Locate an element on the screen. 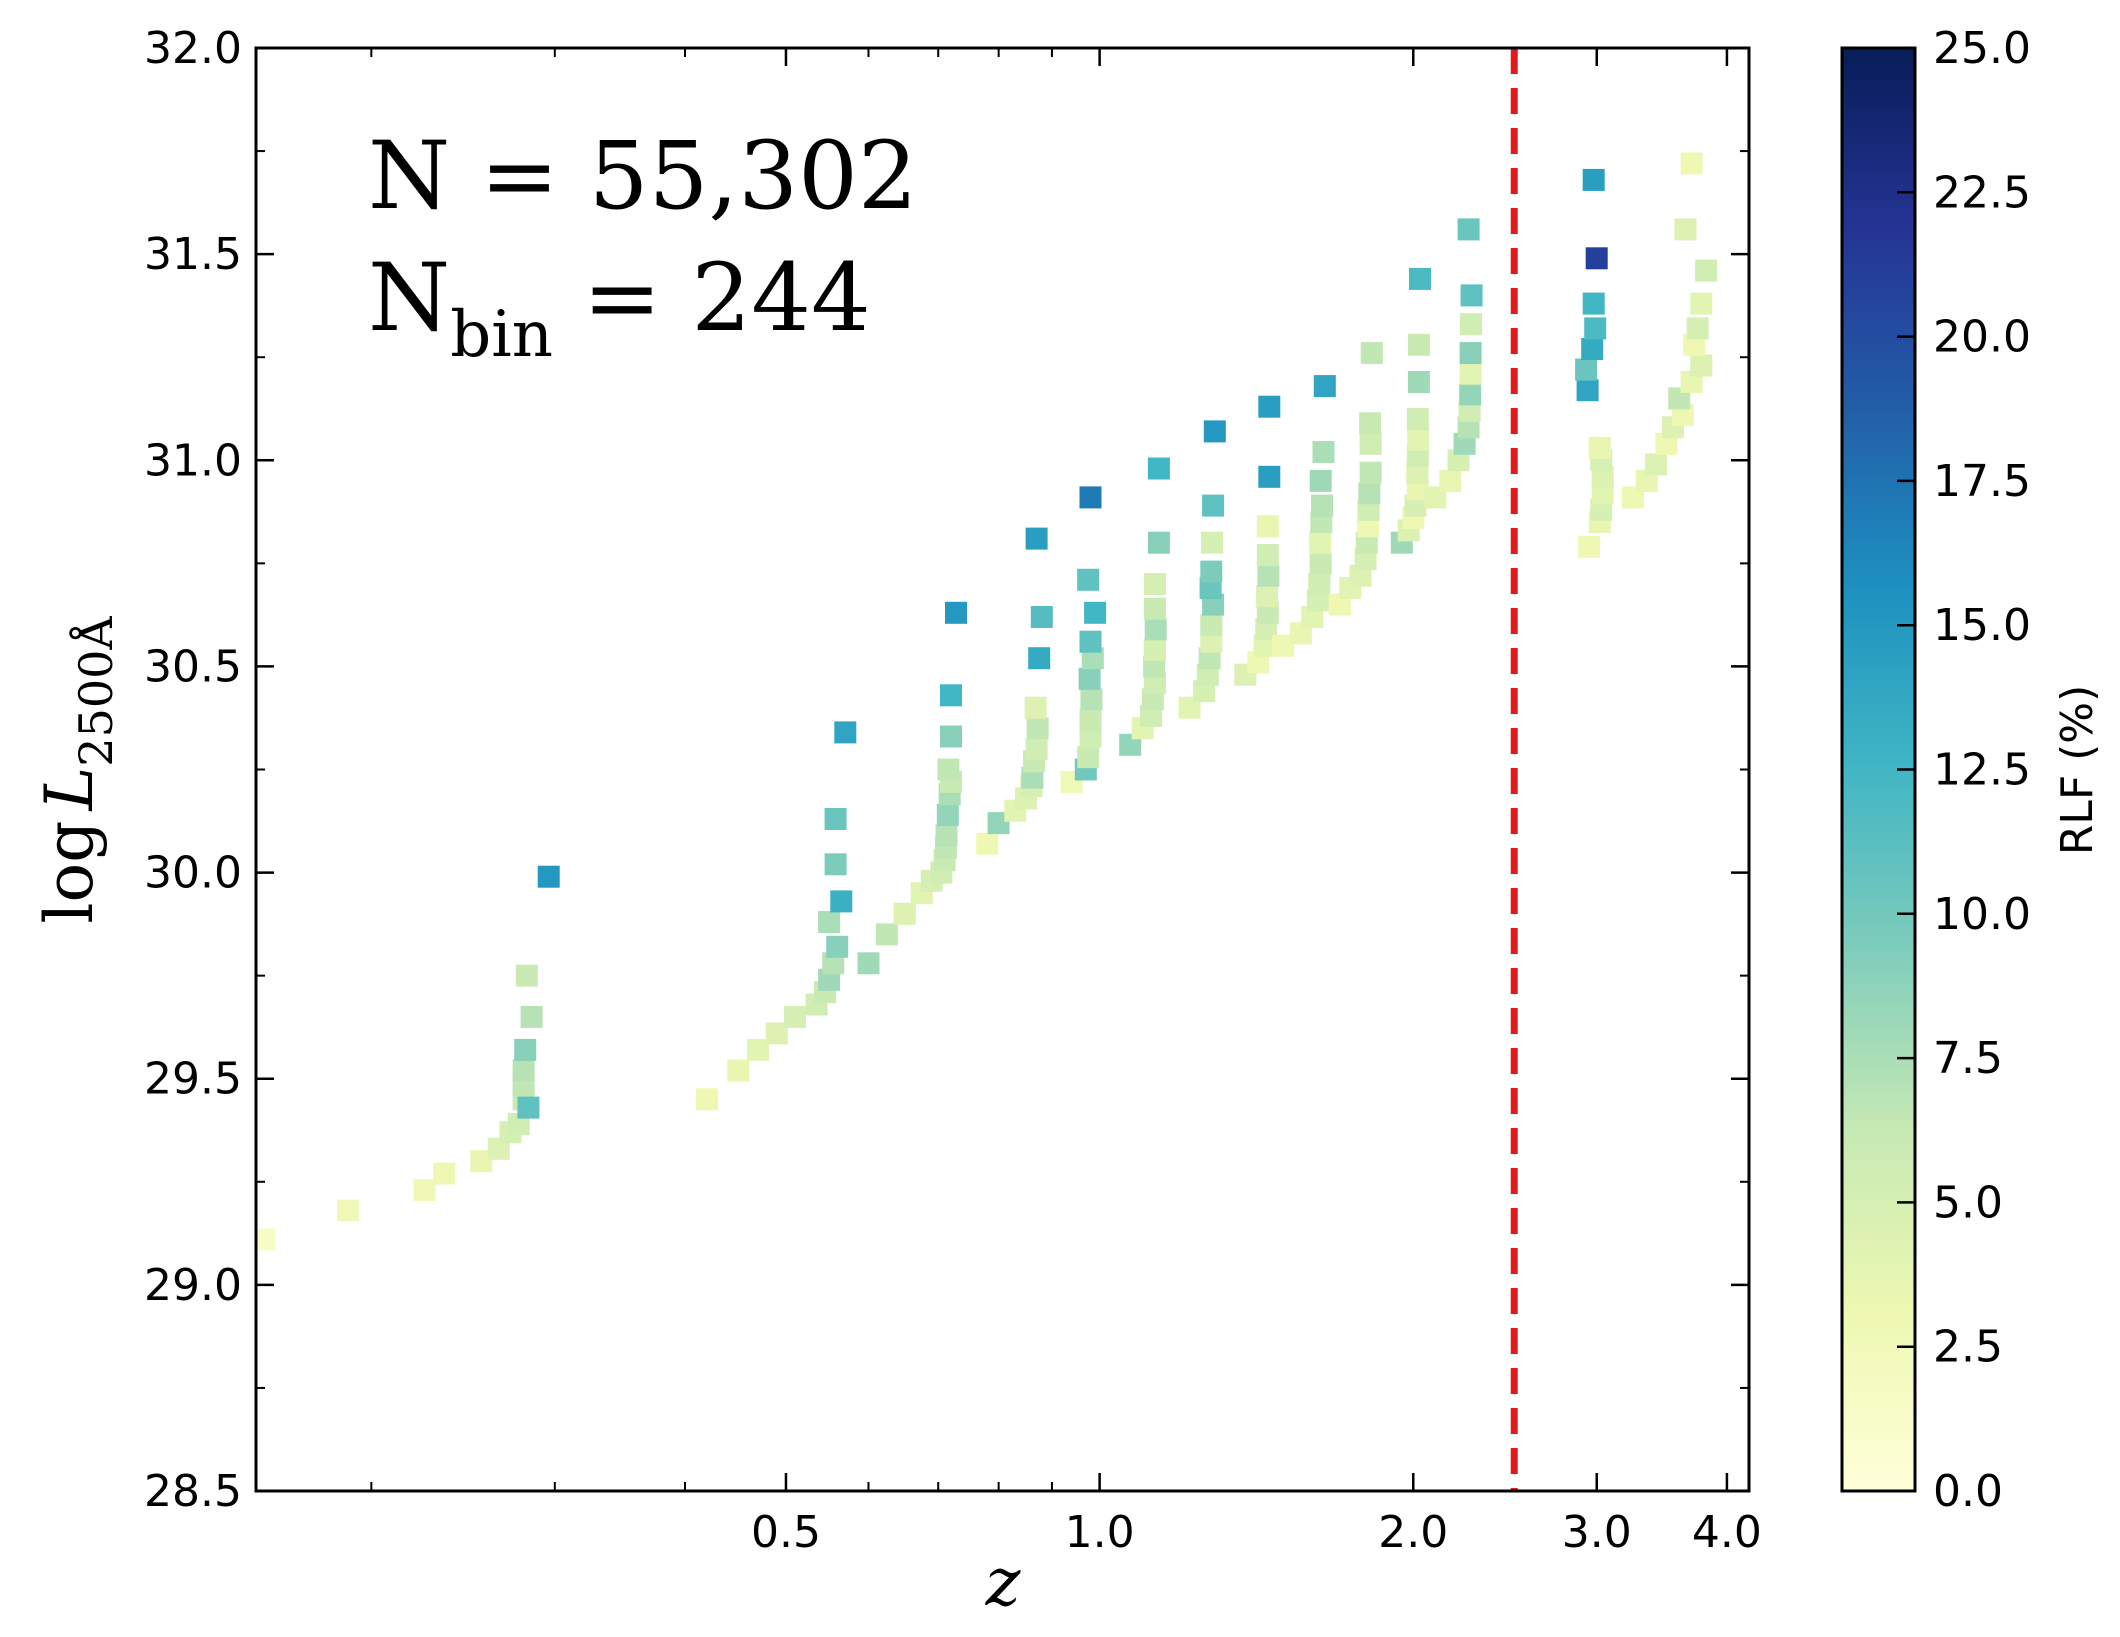  y-axis-label-sub: 2500Å is located at coordinates (95, 691).